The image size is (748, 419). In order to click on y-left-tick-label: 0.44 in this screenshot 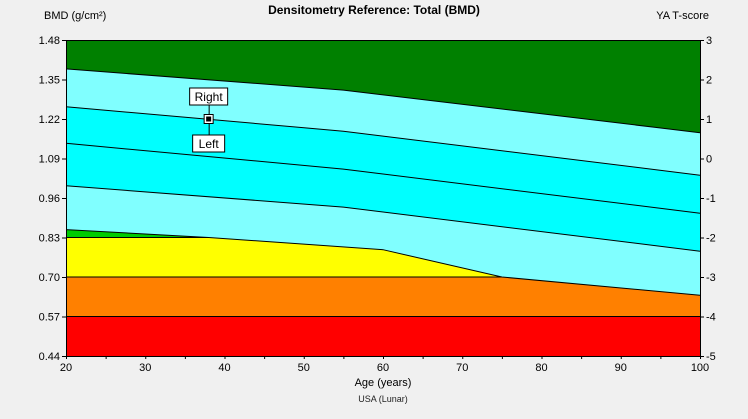, I will do `click(49, 357)`.